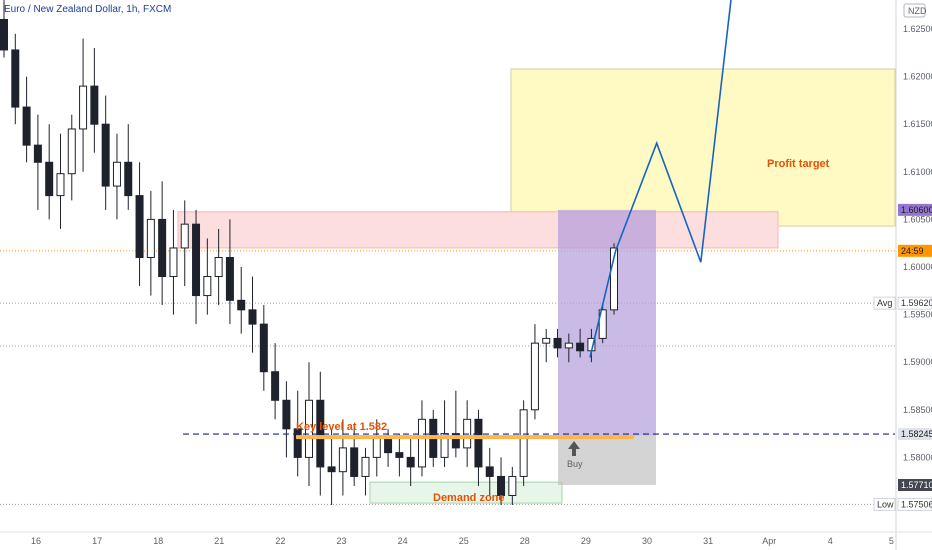 This screenshot has height=550, width=932. Describe the element at coordinates (917, 410) in the screenshot. I see `price-tick-label: 1.58500` at that location.